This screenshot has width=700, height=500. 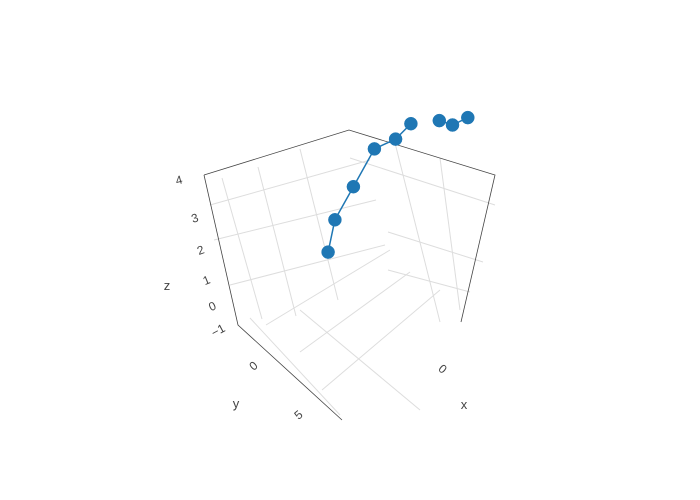 What do you see at coordinates (253, 365) in the screenshot?
I see `y-tick-label: 0` at bounding box center [253, 365].